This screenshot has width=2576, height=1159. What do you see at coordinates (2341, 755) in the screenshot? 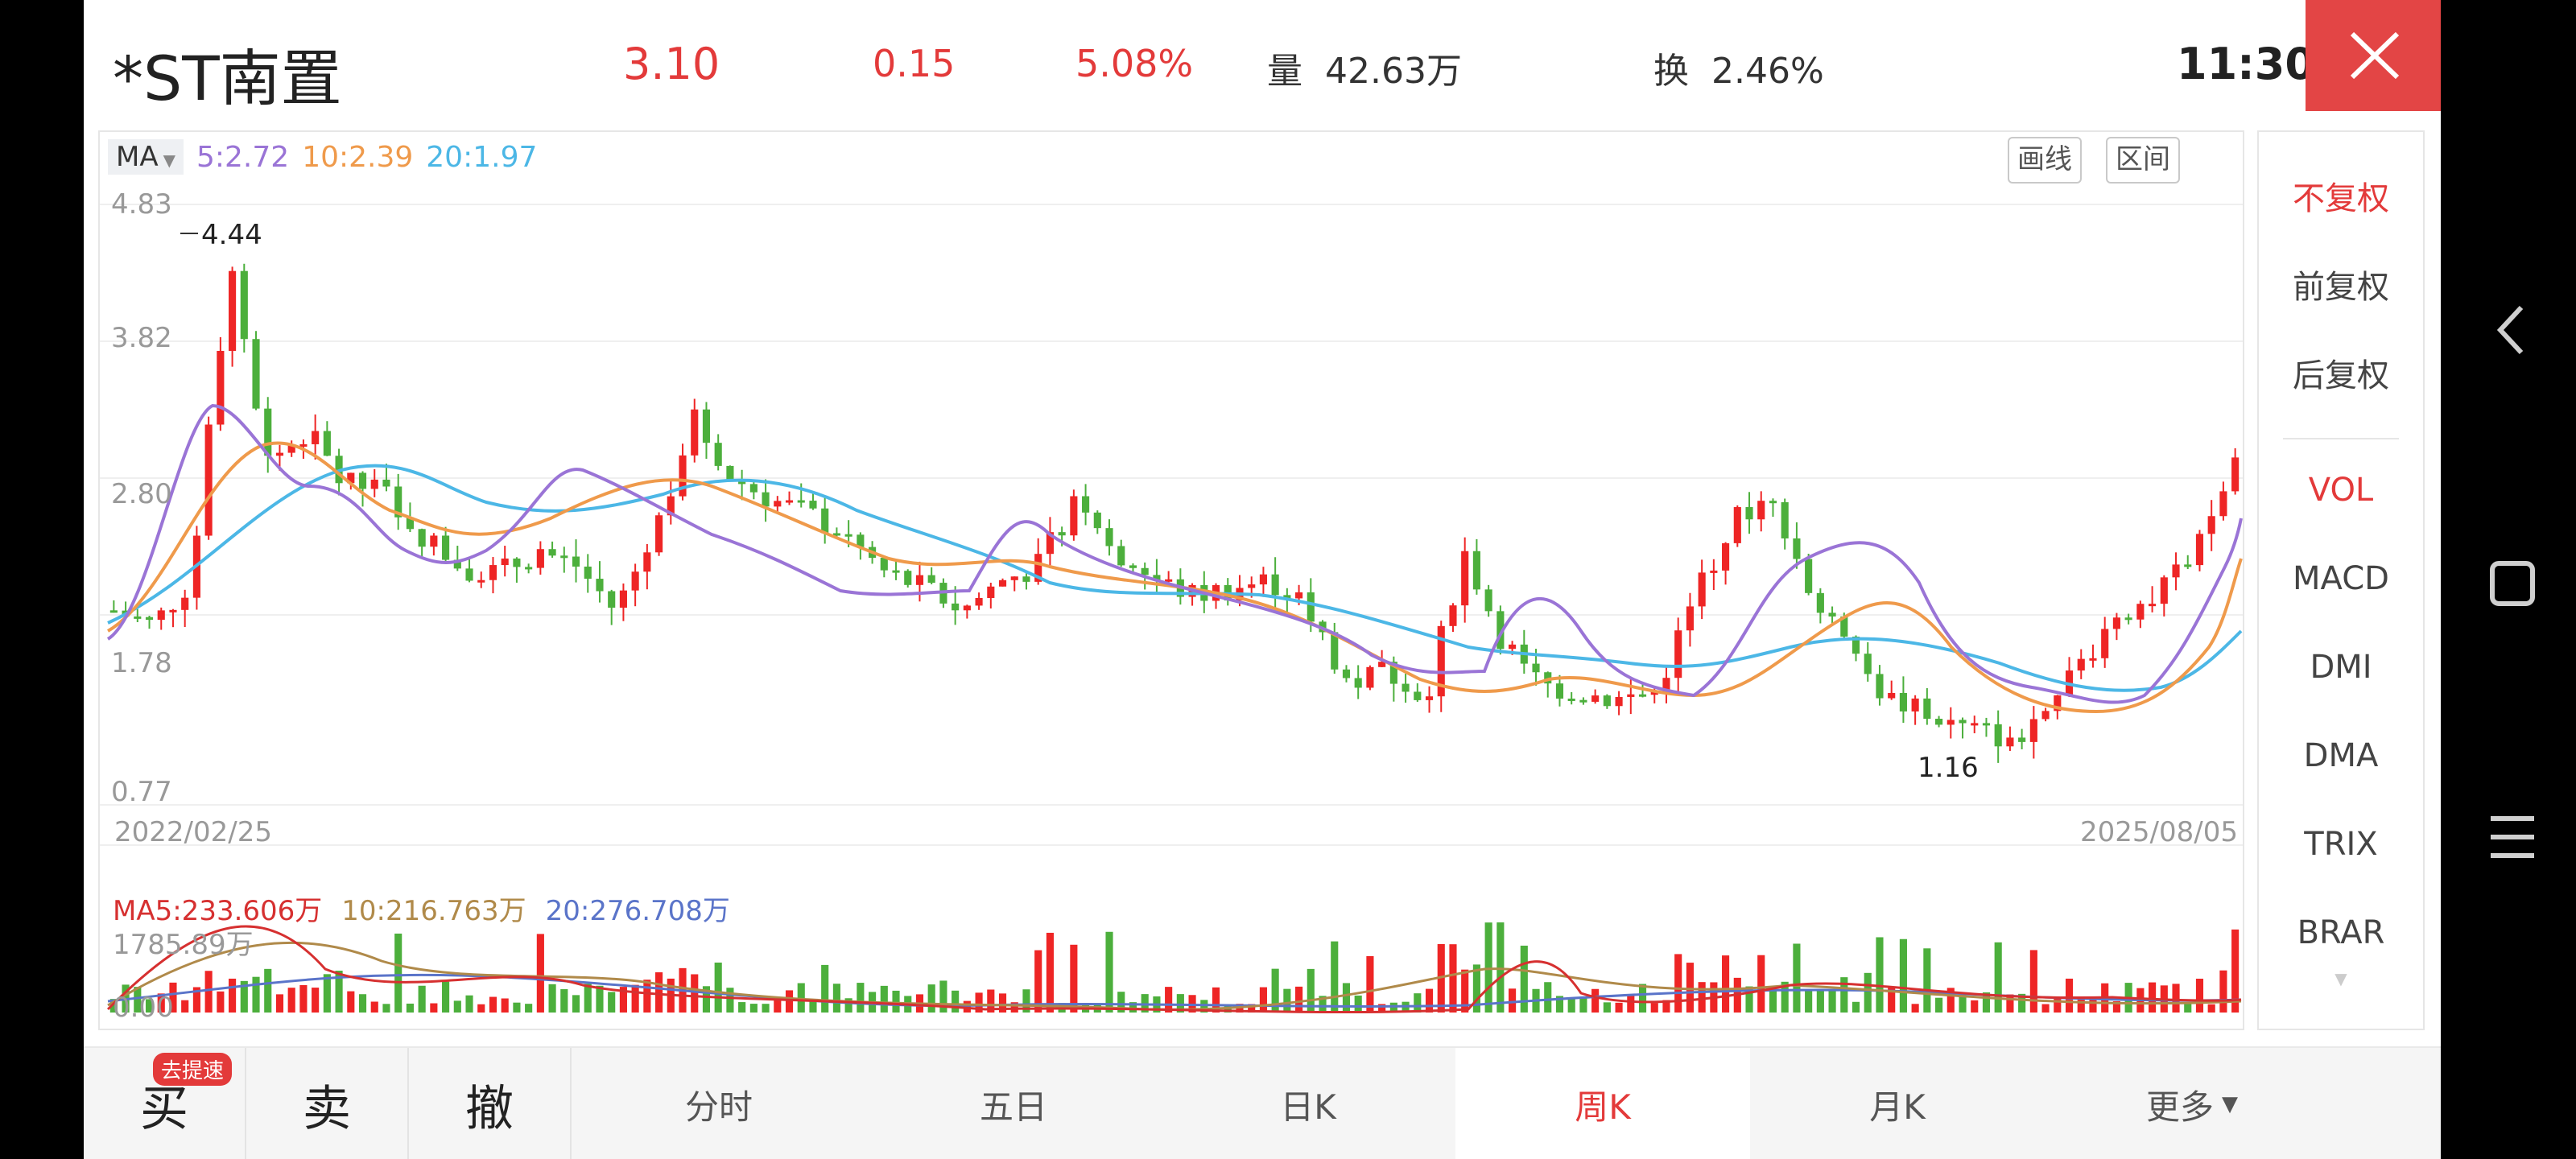
I see `menu-item-dma: DMA` at bounding box center [2341, 755].